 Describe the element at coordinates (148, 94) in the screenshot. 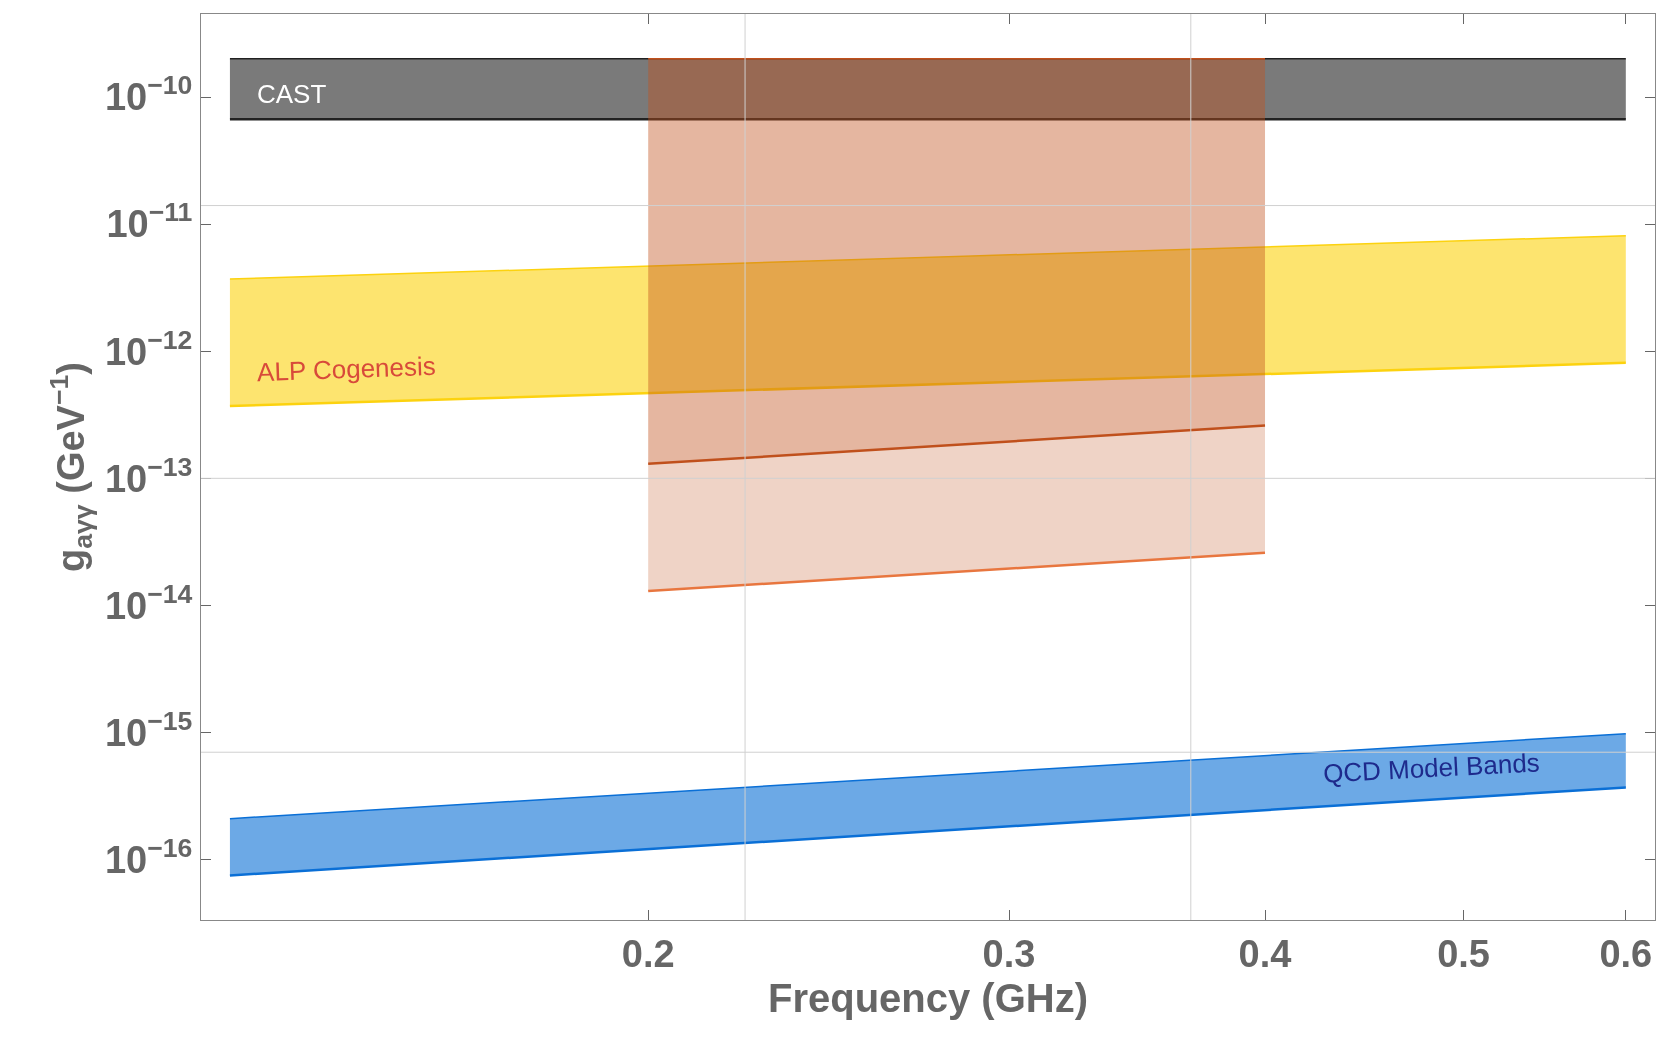

I see `y-tick-label: 10$^{−10}$` at that location.